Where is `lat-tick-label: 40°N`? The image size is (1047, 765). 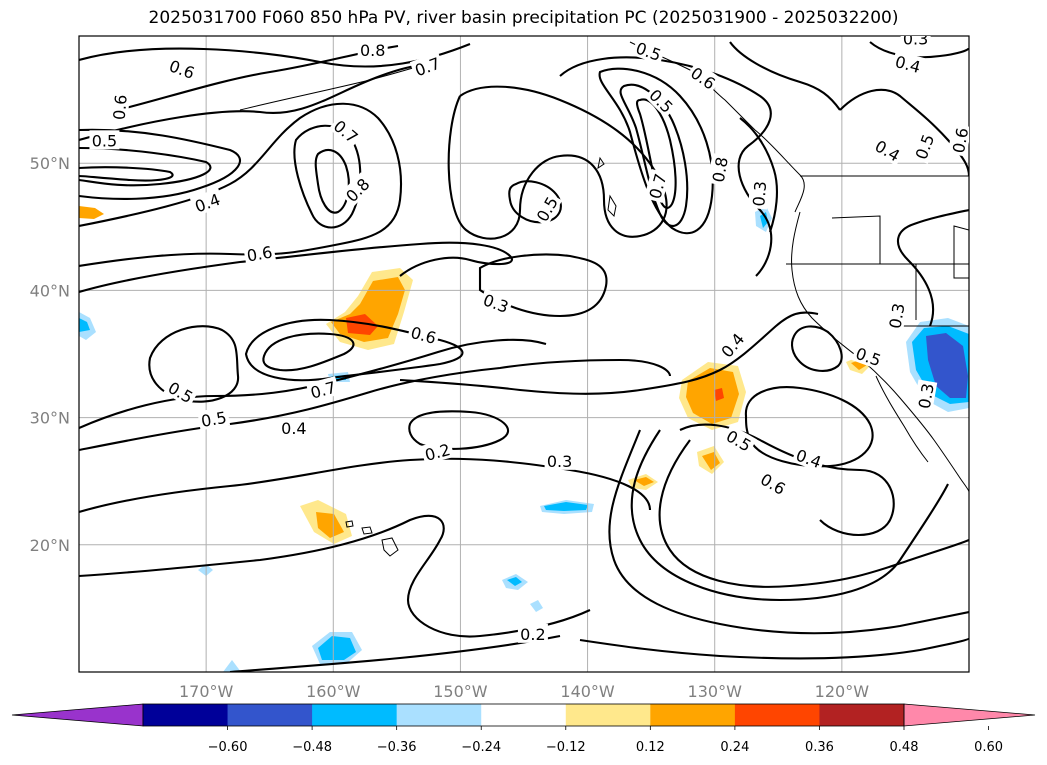 lat-tick-label: 40°N is located at coordinates (50, 290).